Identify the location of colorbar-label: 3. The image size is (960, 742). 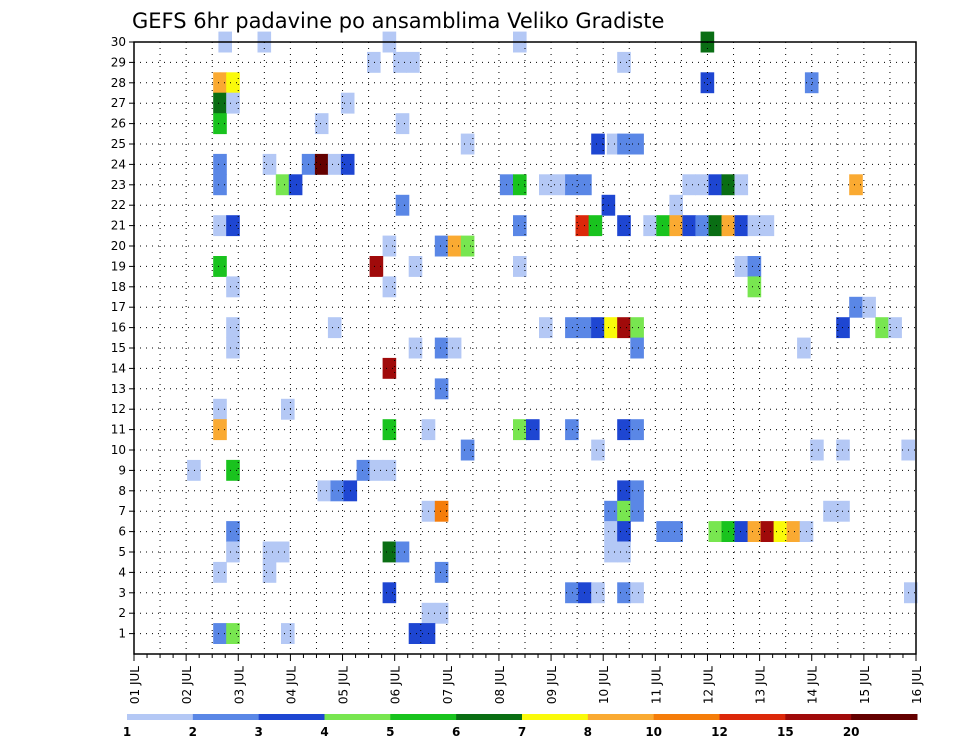
(258, 732).